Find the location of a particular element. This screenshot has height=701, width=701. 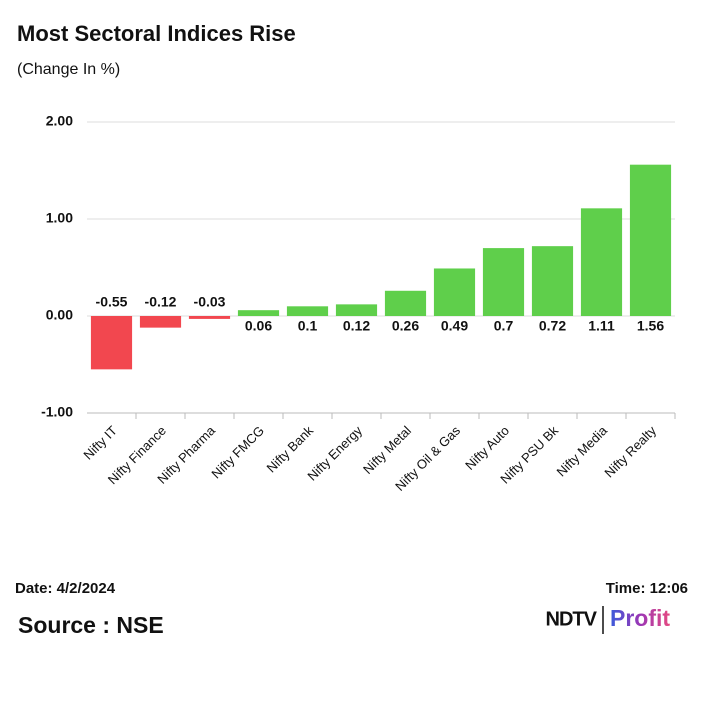

data-label: 0.49 is located at coordinates (454, 326).